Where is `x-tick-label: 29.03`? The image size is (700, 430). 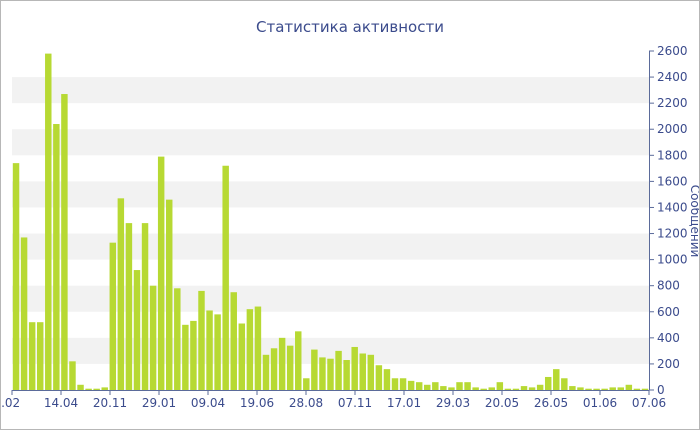 x-tick-label: 29.03 is located at coordinates (453, 403).